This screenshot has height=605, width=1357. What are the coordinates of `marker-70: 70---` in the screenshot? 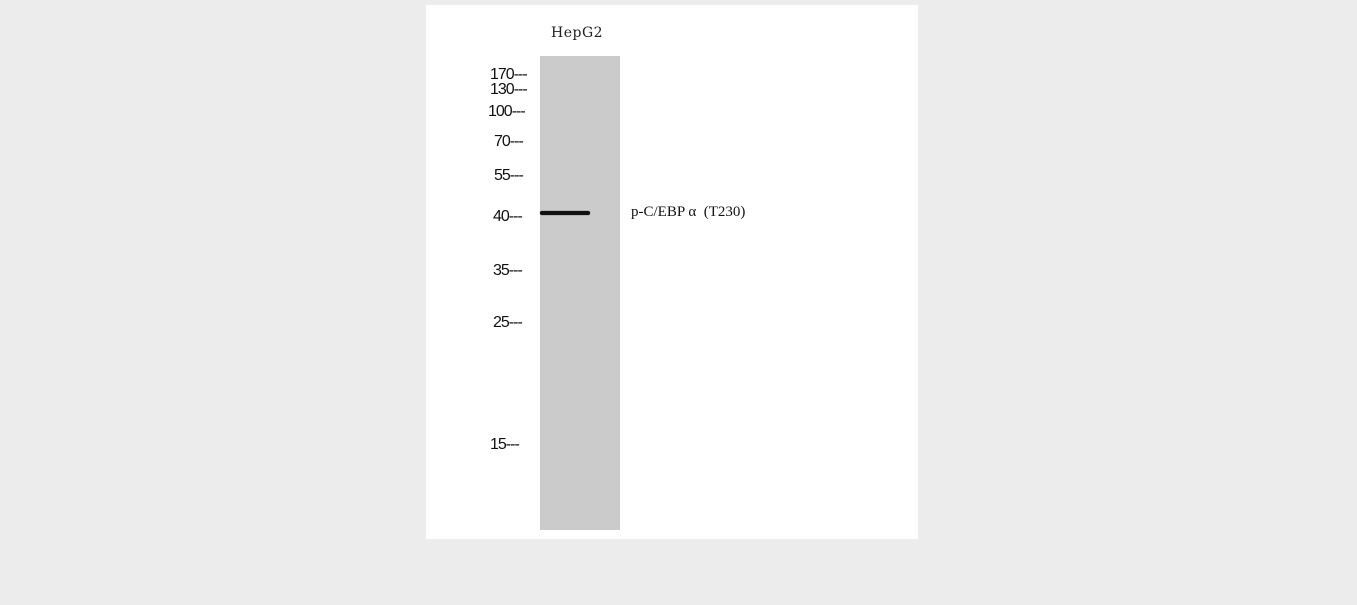 It's located at (509, 141).